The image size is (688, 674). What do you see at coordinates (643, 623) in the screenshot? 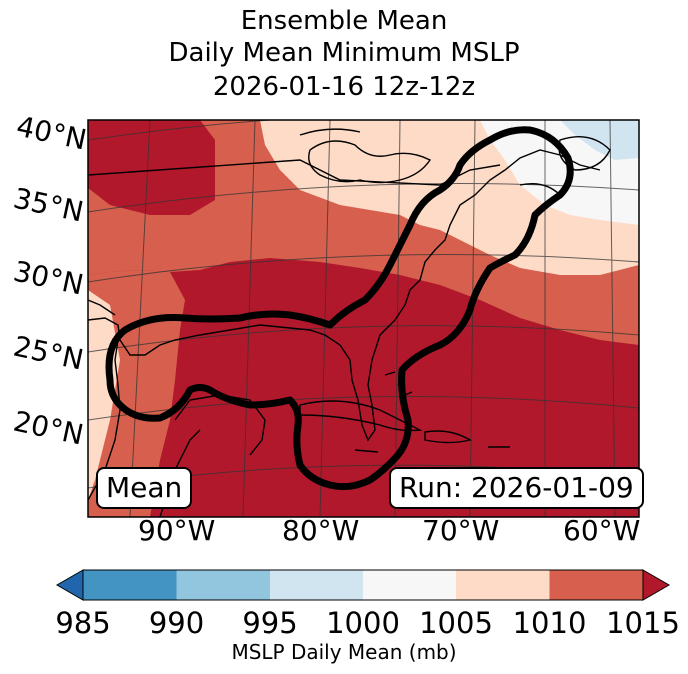
I see `colorbar-tick-1015: 1015` at bounding box center [643, 623].